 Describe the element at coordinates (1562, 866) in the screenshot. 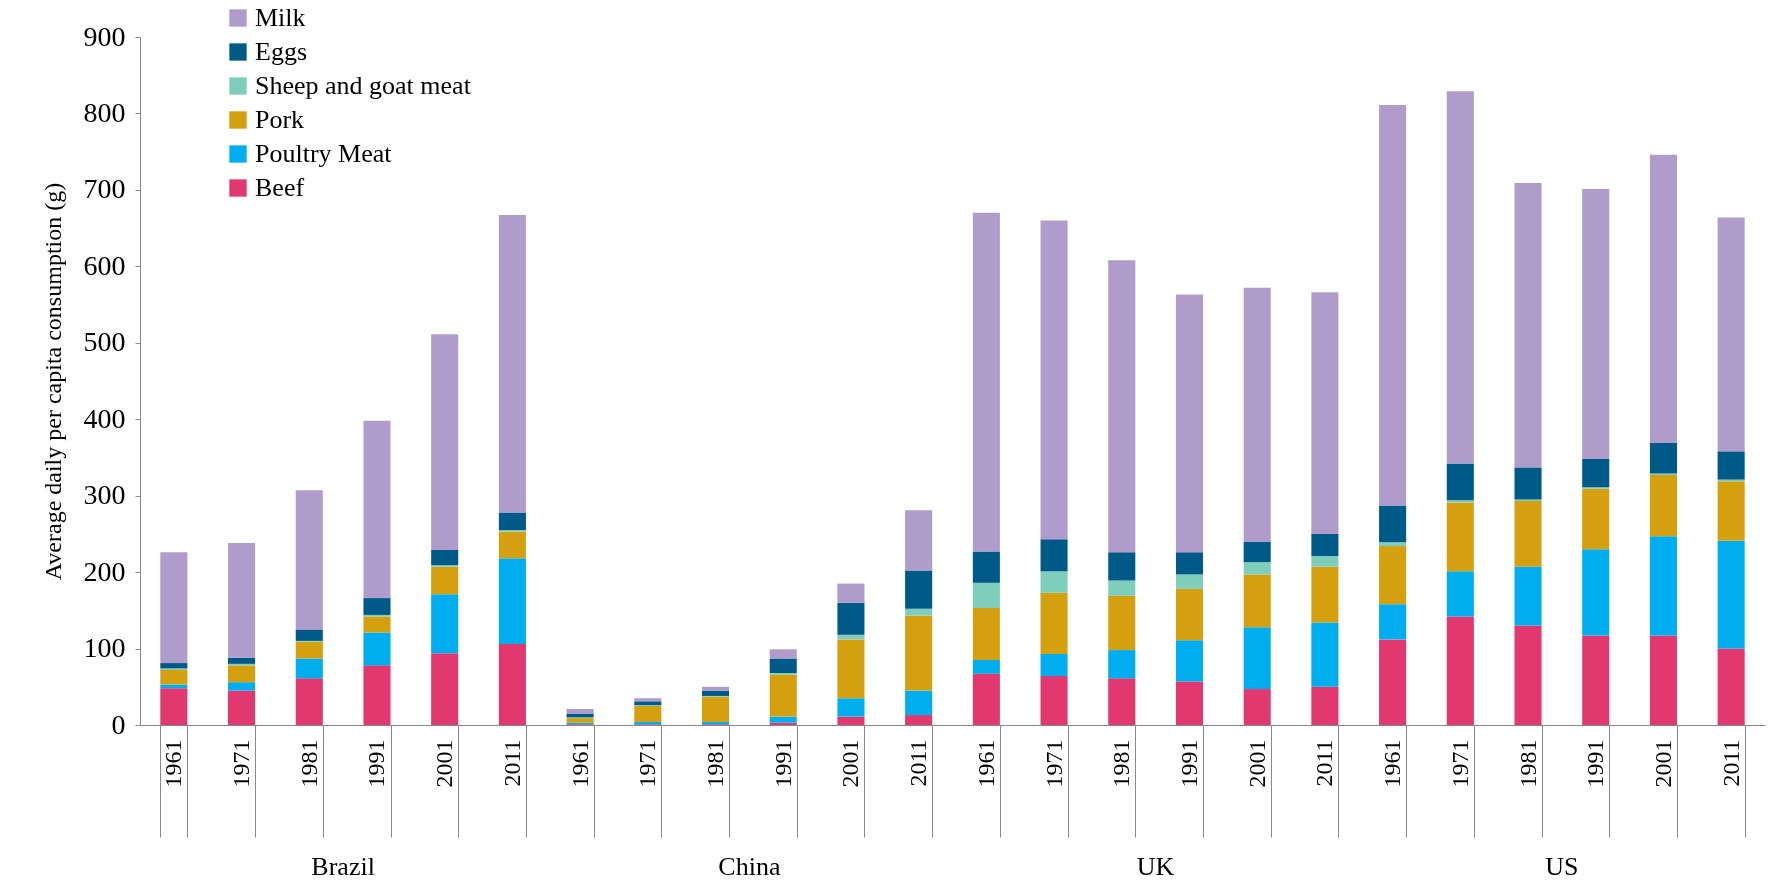

I see `text: US` at that location.